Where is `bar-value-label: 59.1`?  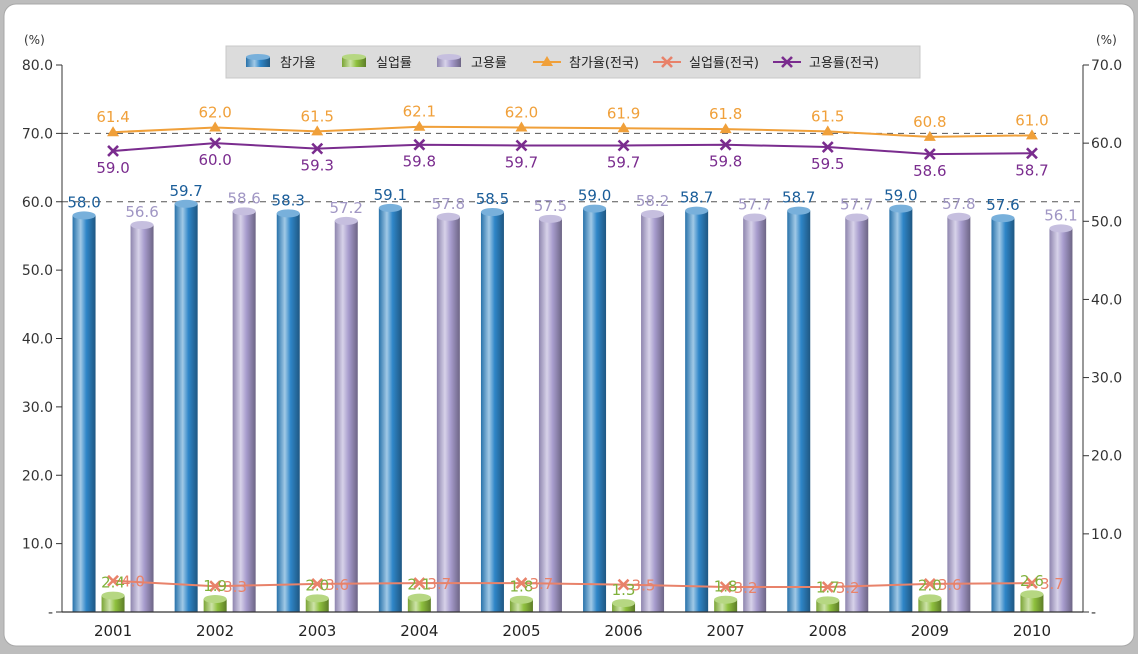 bar-value-label: 59.1 is located at coordinates (390, 195).